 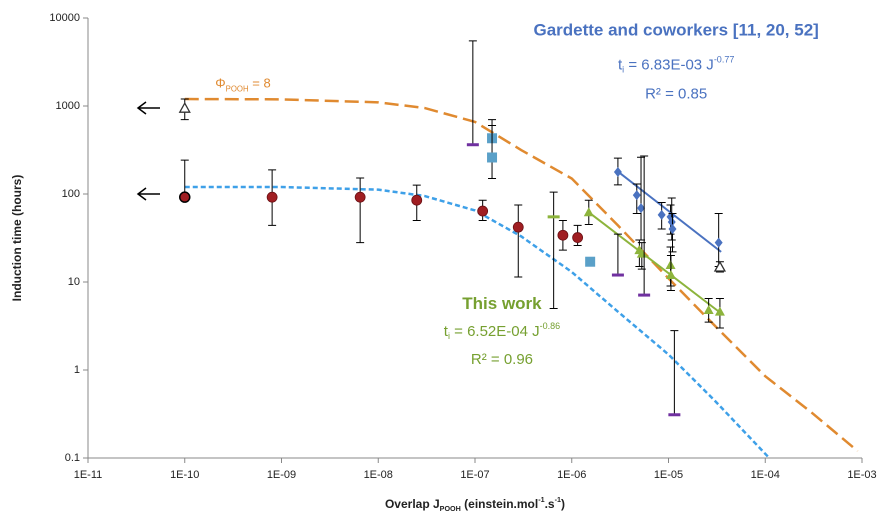 What do you see at coordinates (281, 475) in the screenshot?
I see `x-tick-label: 1E-09` at bounding box center [281, 475].